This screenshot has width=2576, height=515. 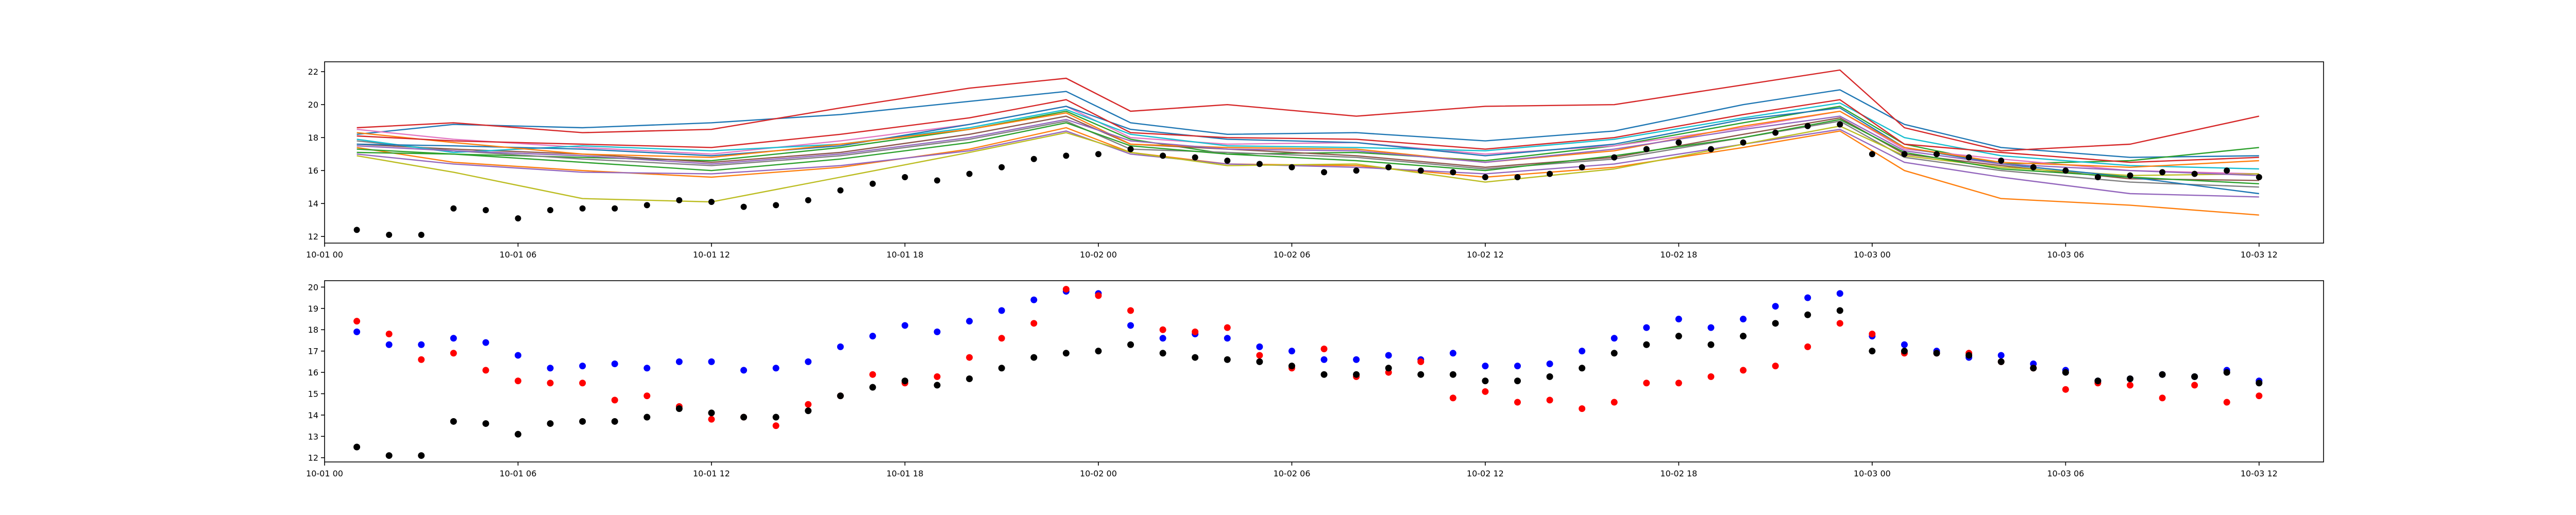 What do you see at coordinates (1098, 255) in the screenshot?
I see `x-tick-label: 10-02 00` at bounding box center [1098, 255].